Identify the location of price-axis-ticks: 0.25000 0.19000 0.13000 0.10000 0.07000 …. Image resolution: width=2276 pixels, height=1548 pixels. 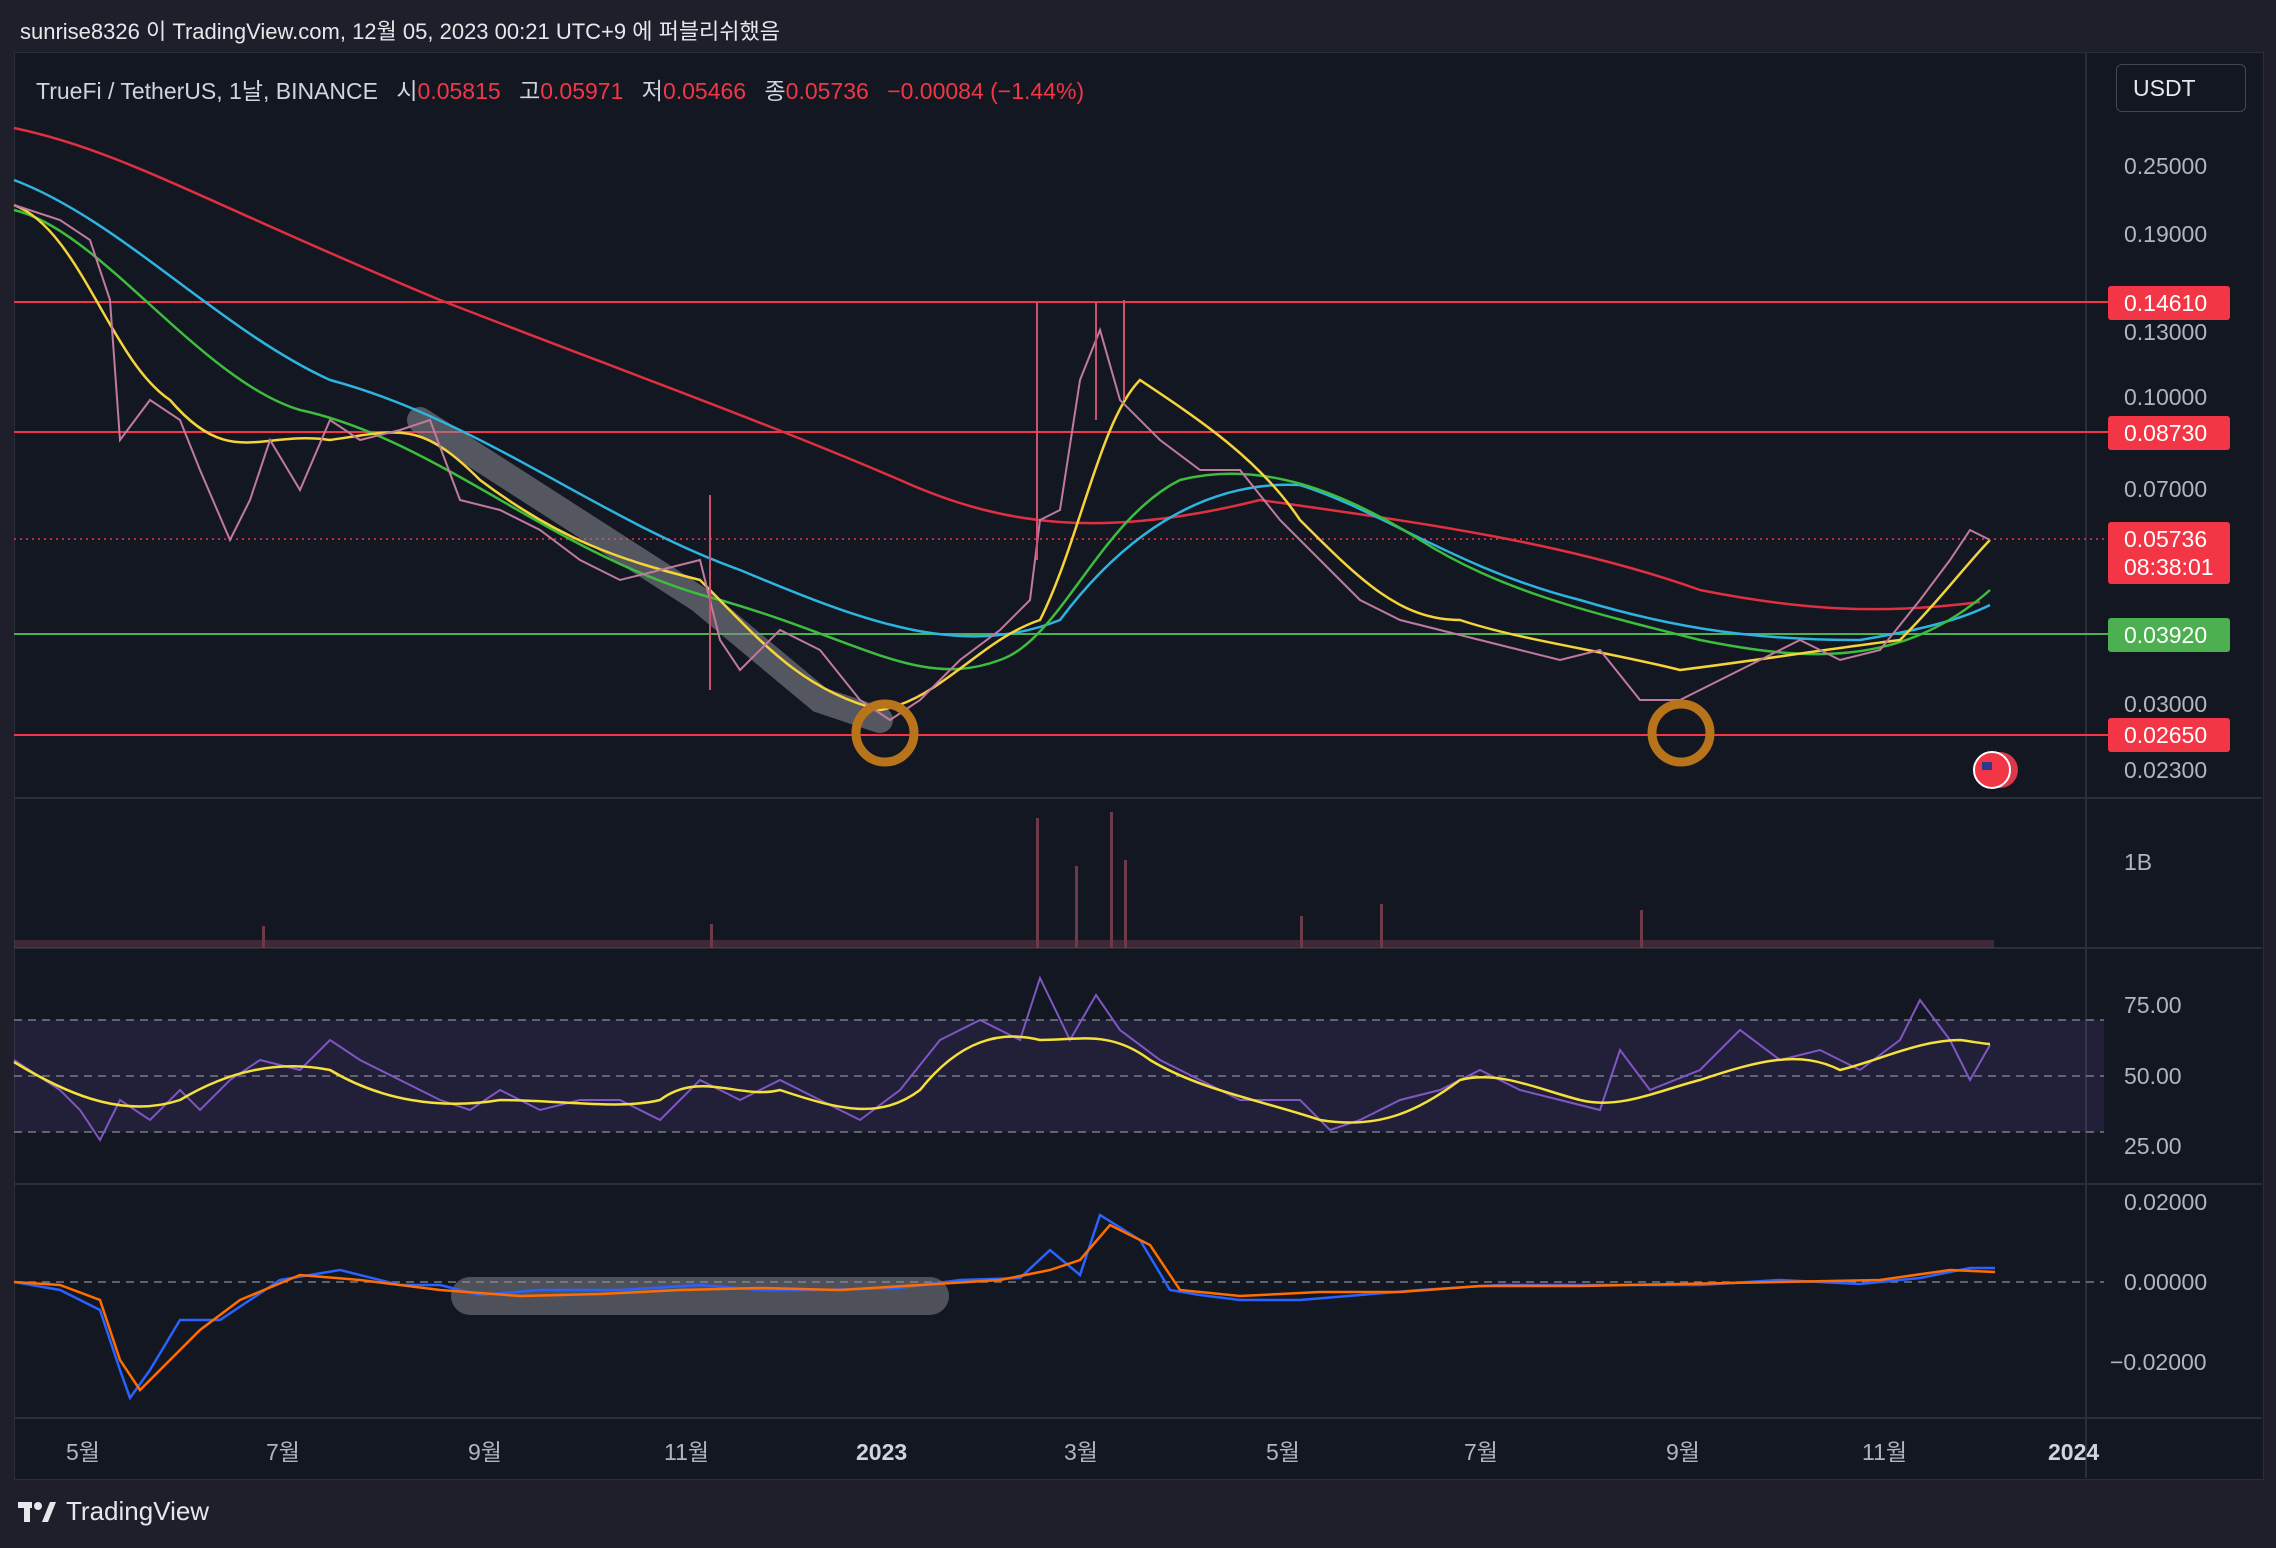
(2165, 468).